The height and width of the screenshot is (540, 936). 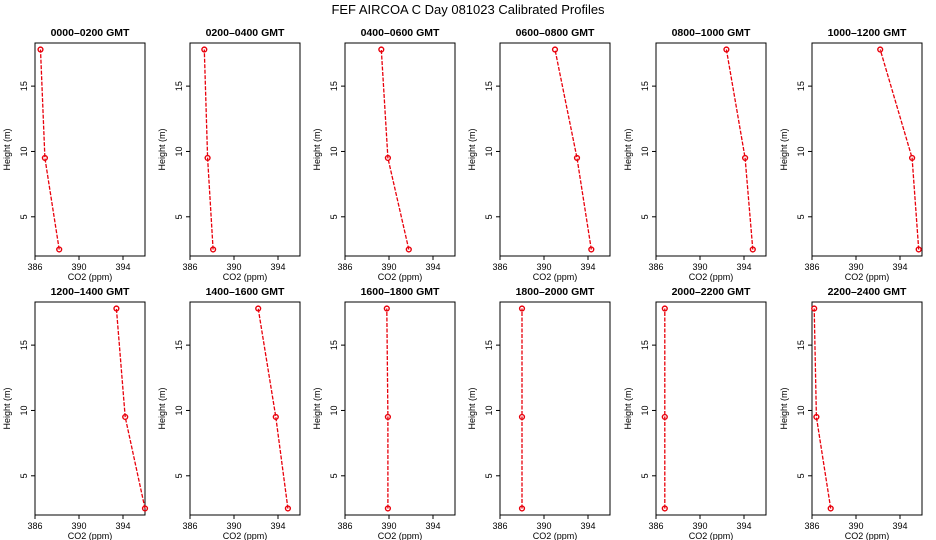 I want to click on panel-title: 1400–1600 GMT, so click(x=245, y=292).